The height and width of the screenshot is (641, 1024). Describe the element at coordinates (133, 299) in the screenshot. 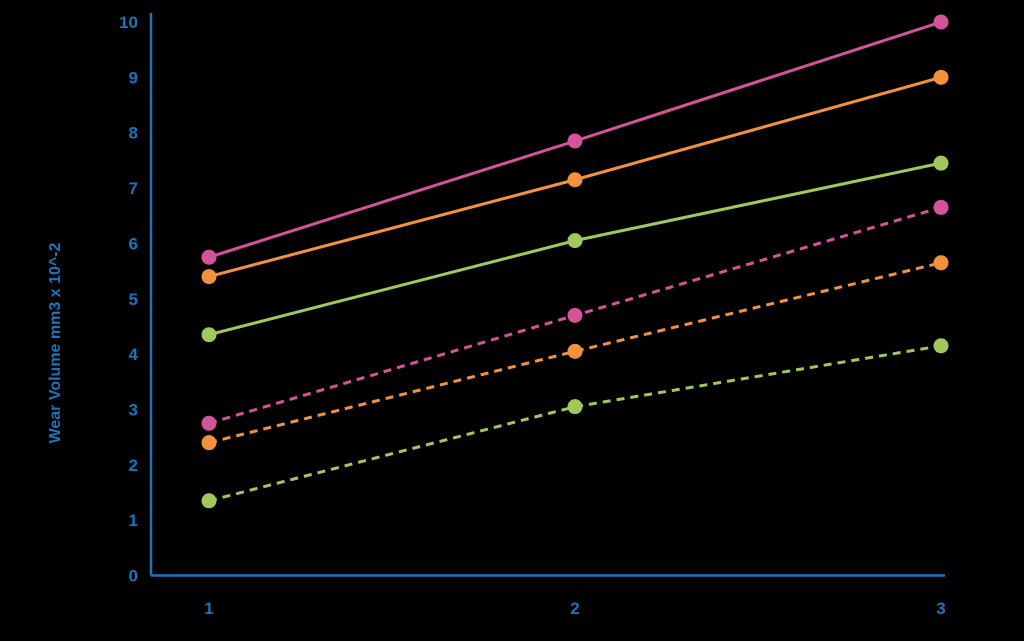

I see `y-tick-label: 5` at that location.